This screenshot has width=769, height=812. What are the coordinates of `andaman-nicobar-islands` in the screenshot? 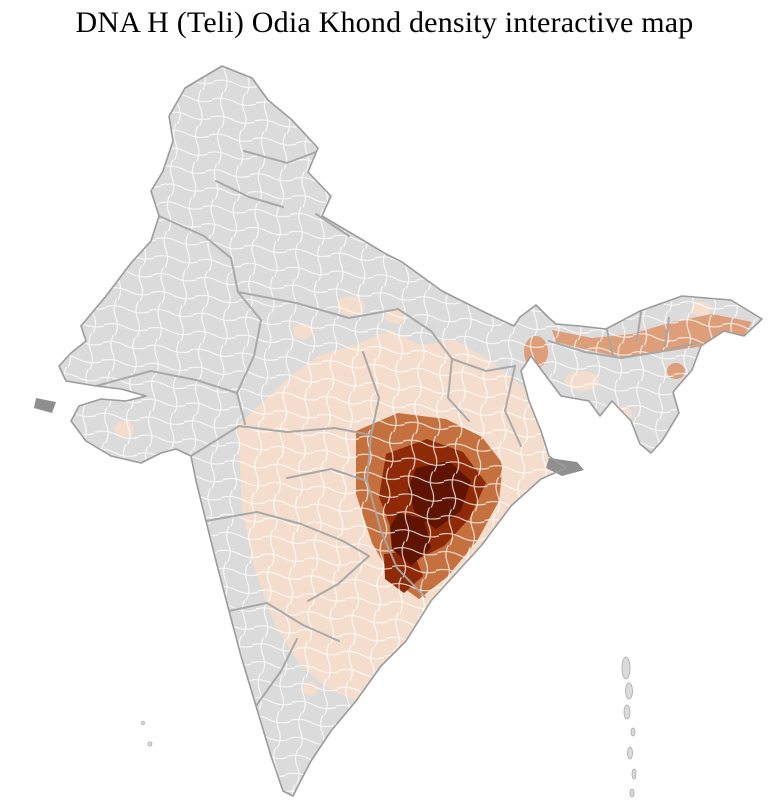 It's located at (629, 727).